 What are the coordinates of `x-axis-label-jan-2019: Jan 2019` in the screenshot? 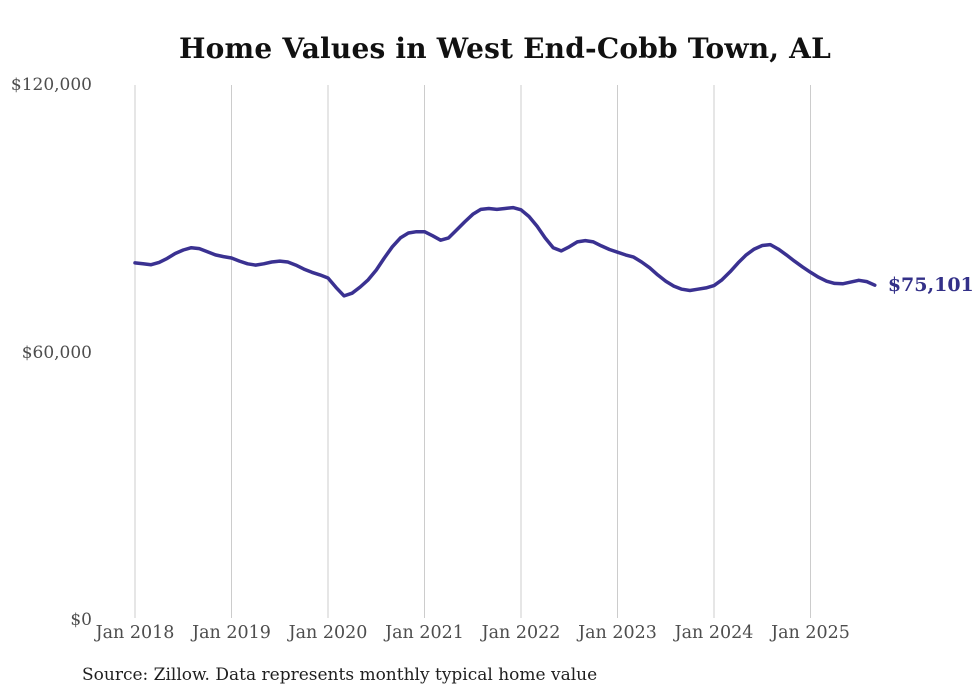 It's located at (231, 633).